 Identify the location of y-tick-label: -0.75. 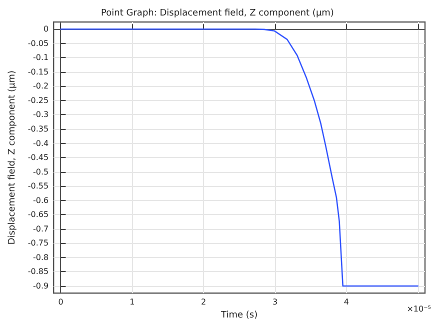
(38, 243).